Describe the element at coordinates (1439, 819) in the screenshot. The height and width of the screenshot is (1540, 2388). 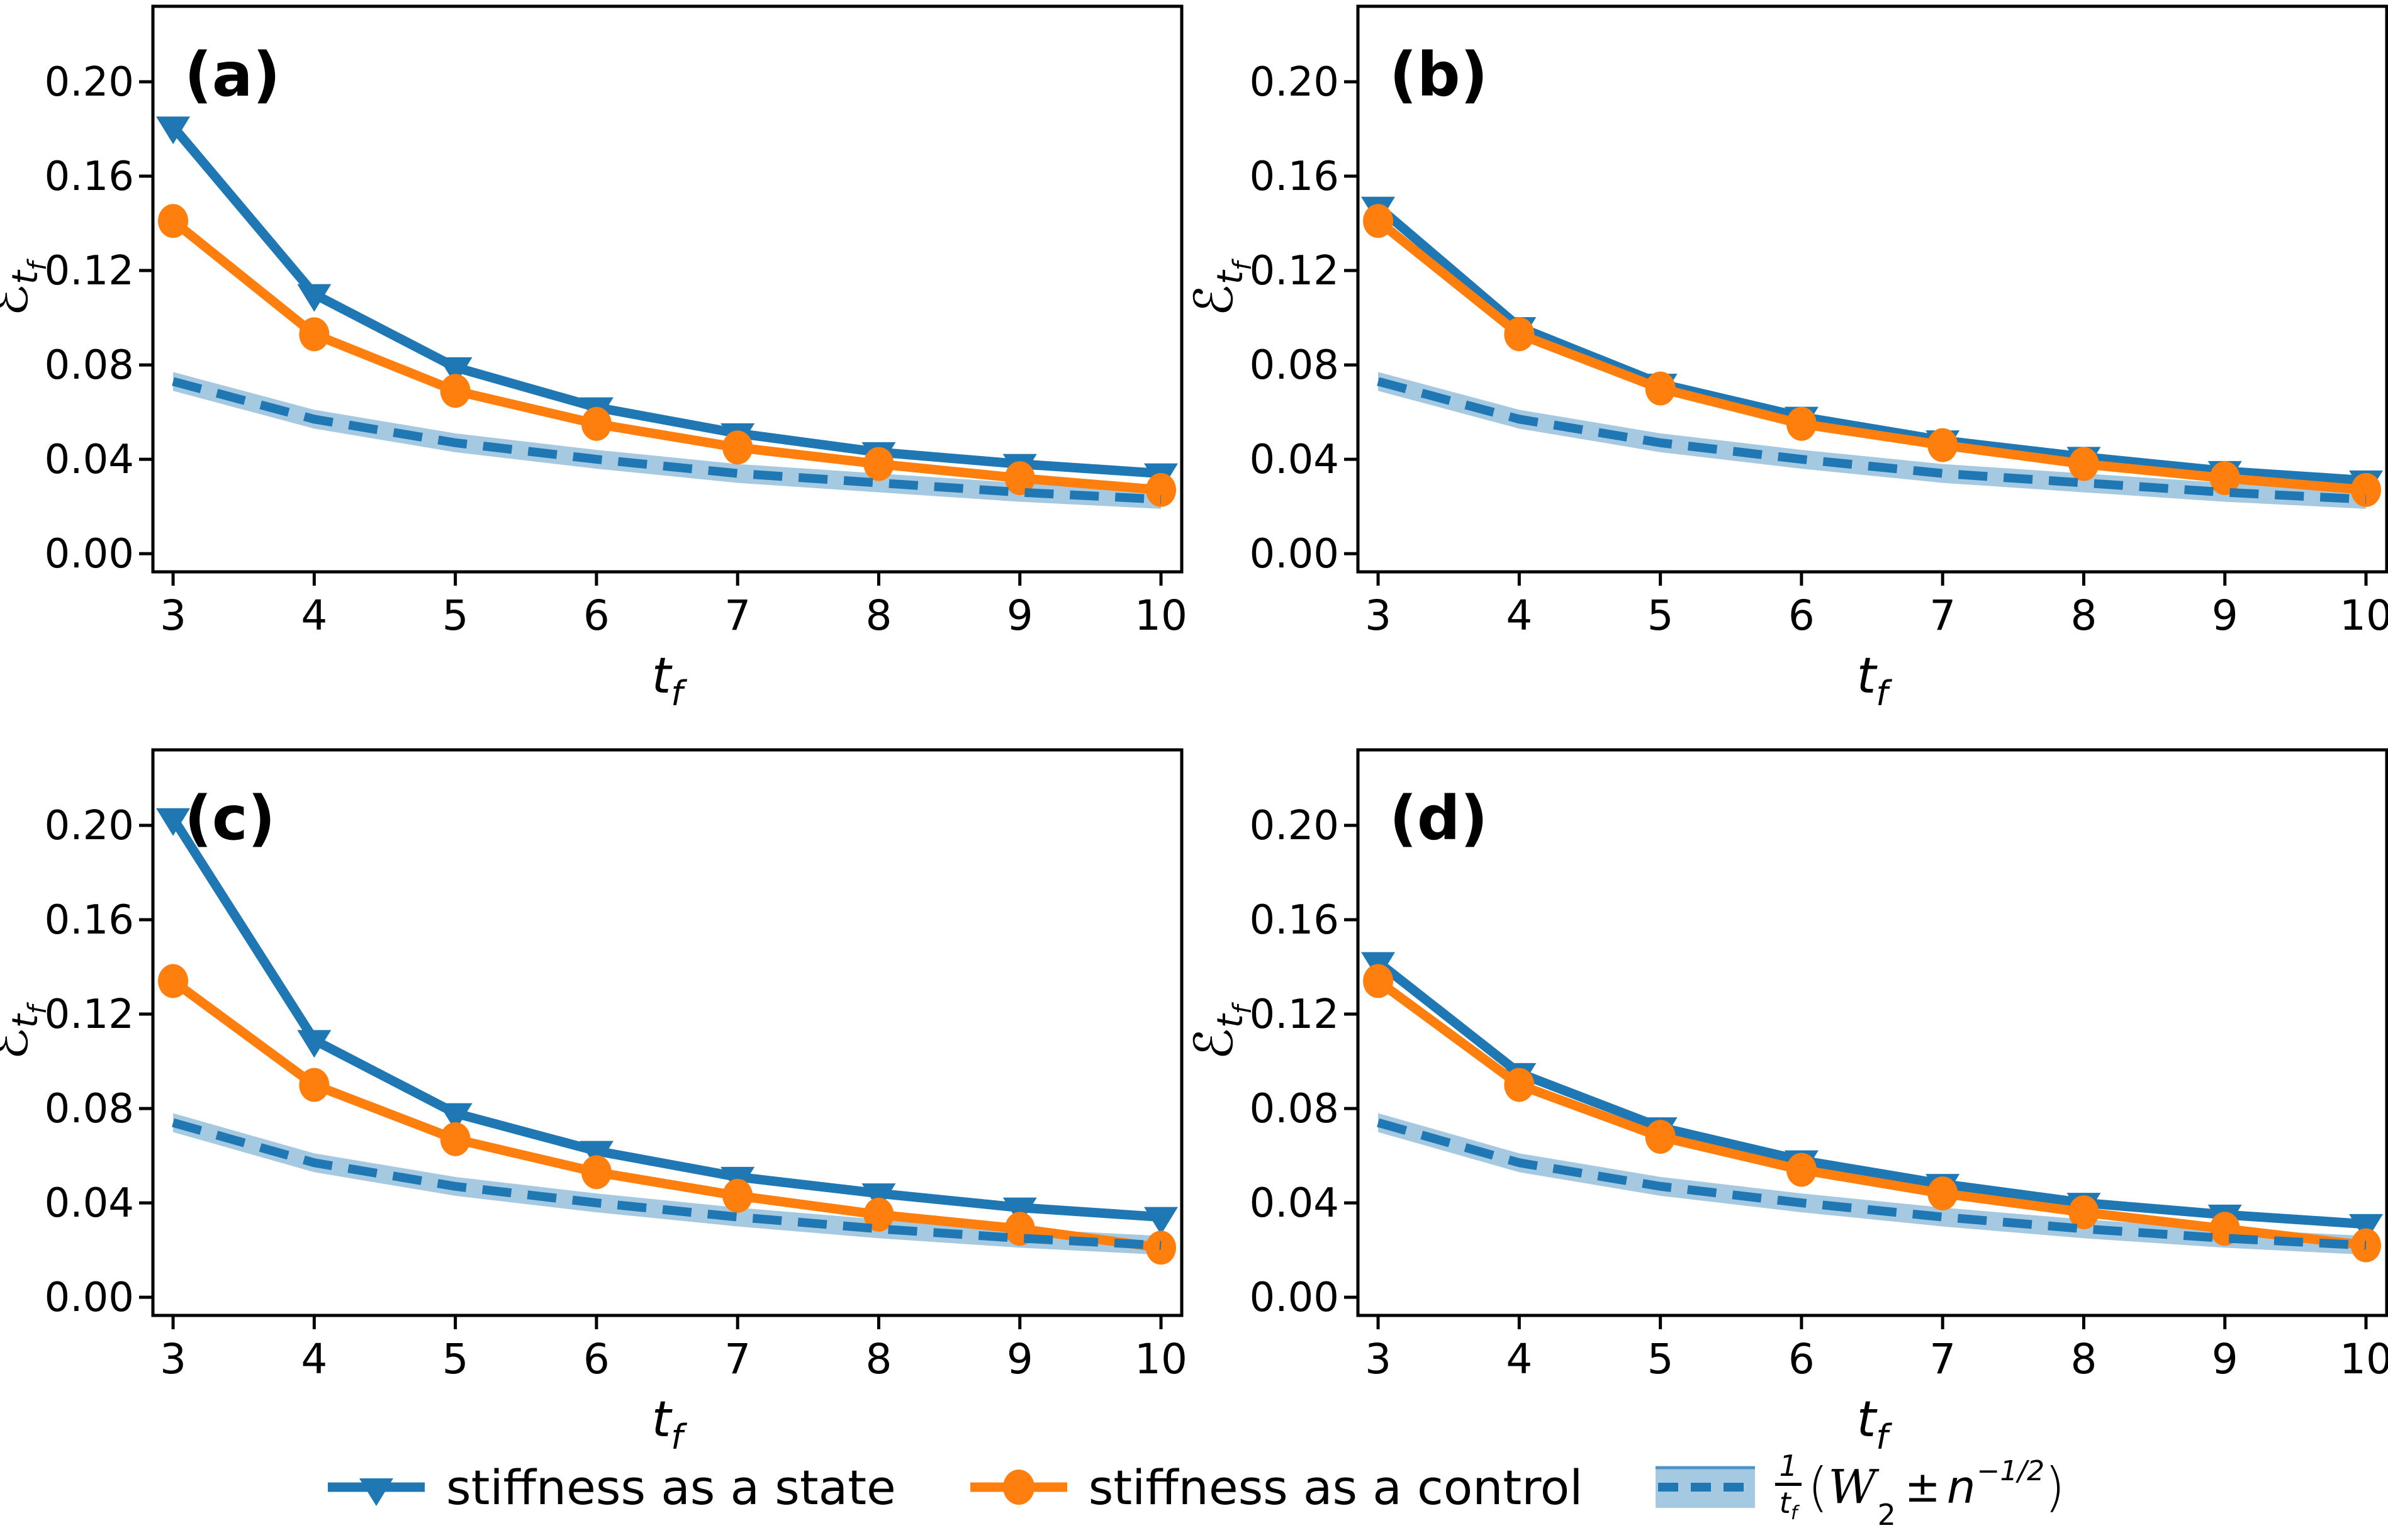
I see `panel-label: (d)` at that location.